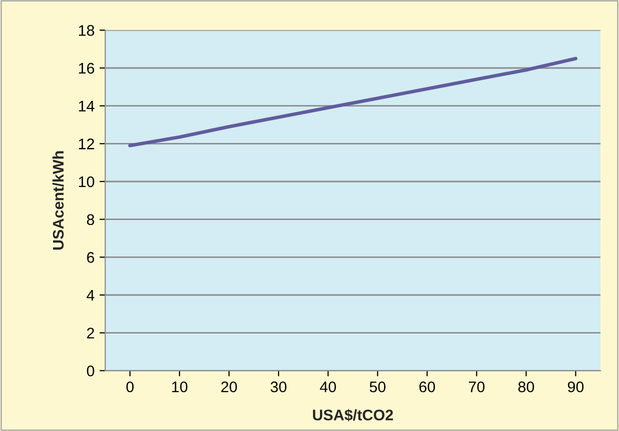 The height and width of the screenshot is (431, 619). Describe the element at coordinates (328, 386) in the screenshot. I see `x-tick-label: 40` at that location.